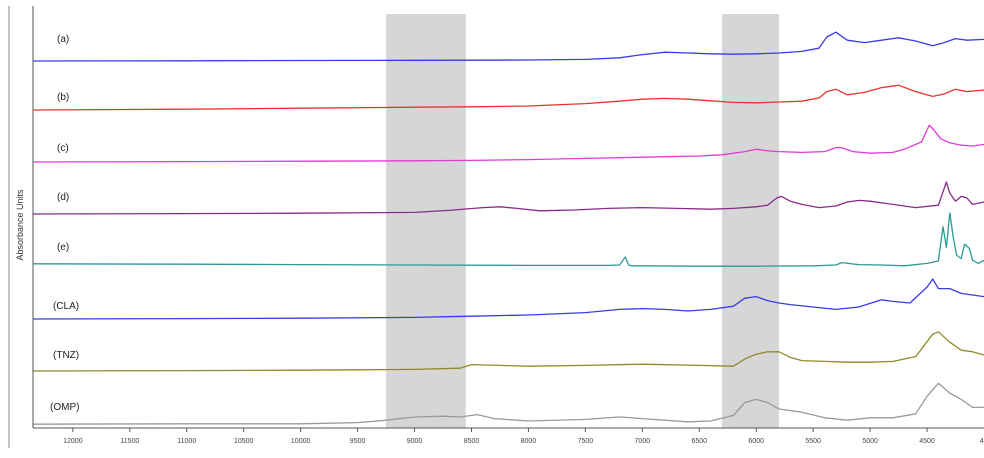 Image resolution: width=984 pixels, height=458 pixels. I want to click on series-line-b, so click(508, 97).